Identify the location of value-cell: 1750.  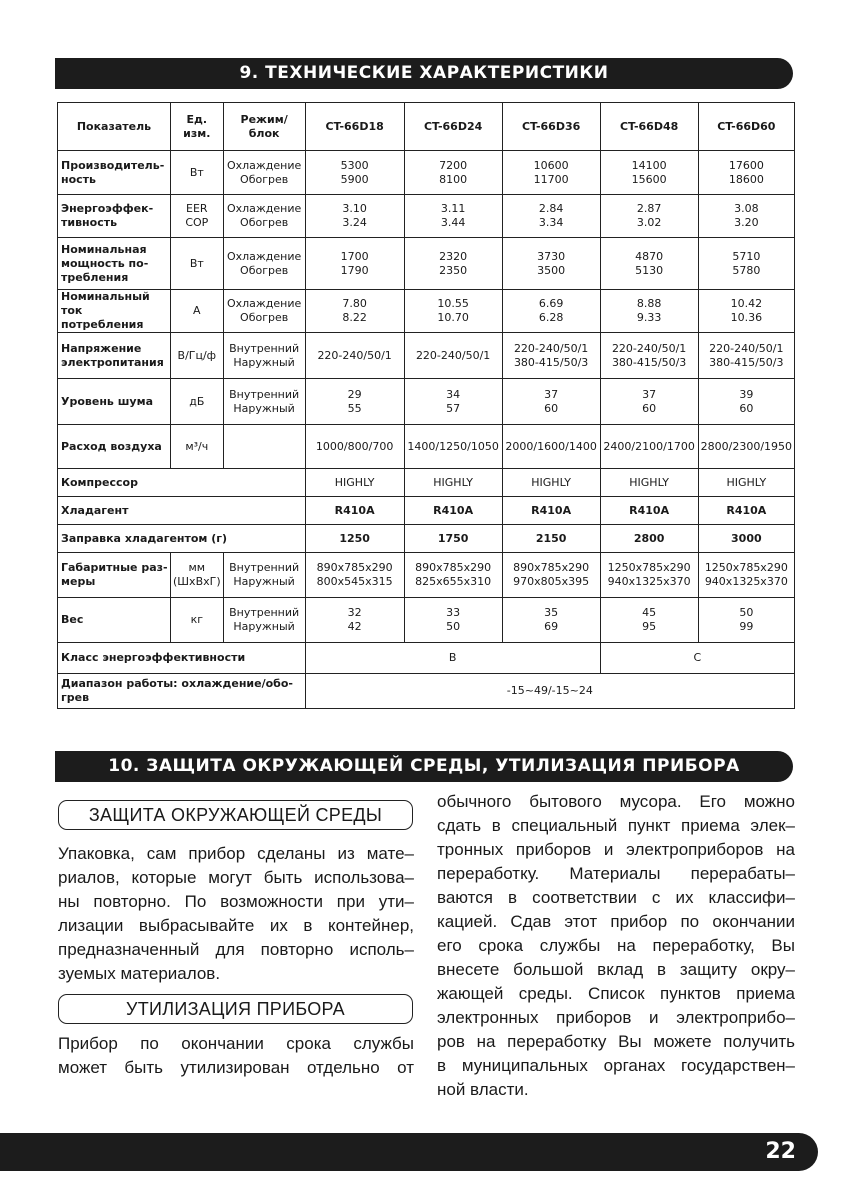
(453, 538).